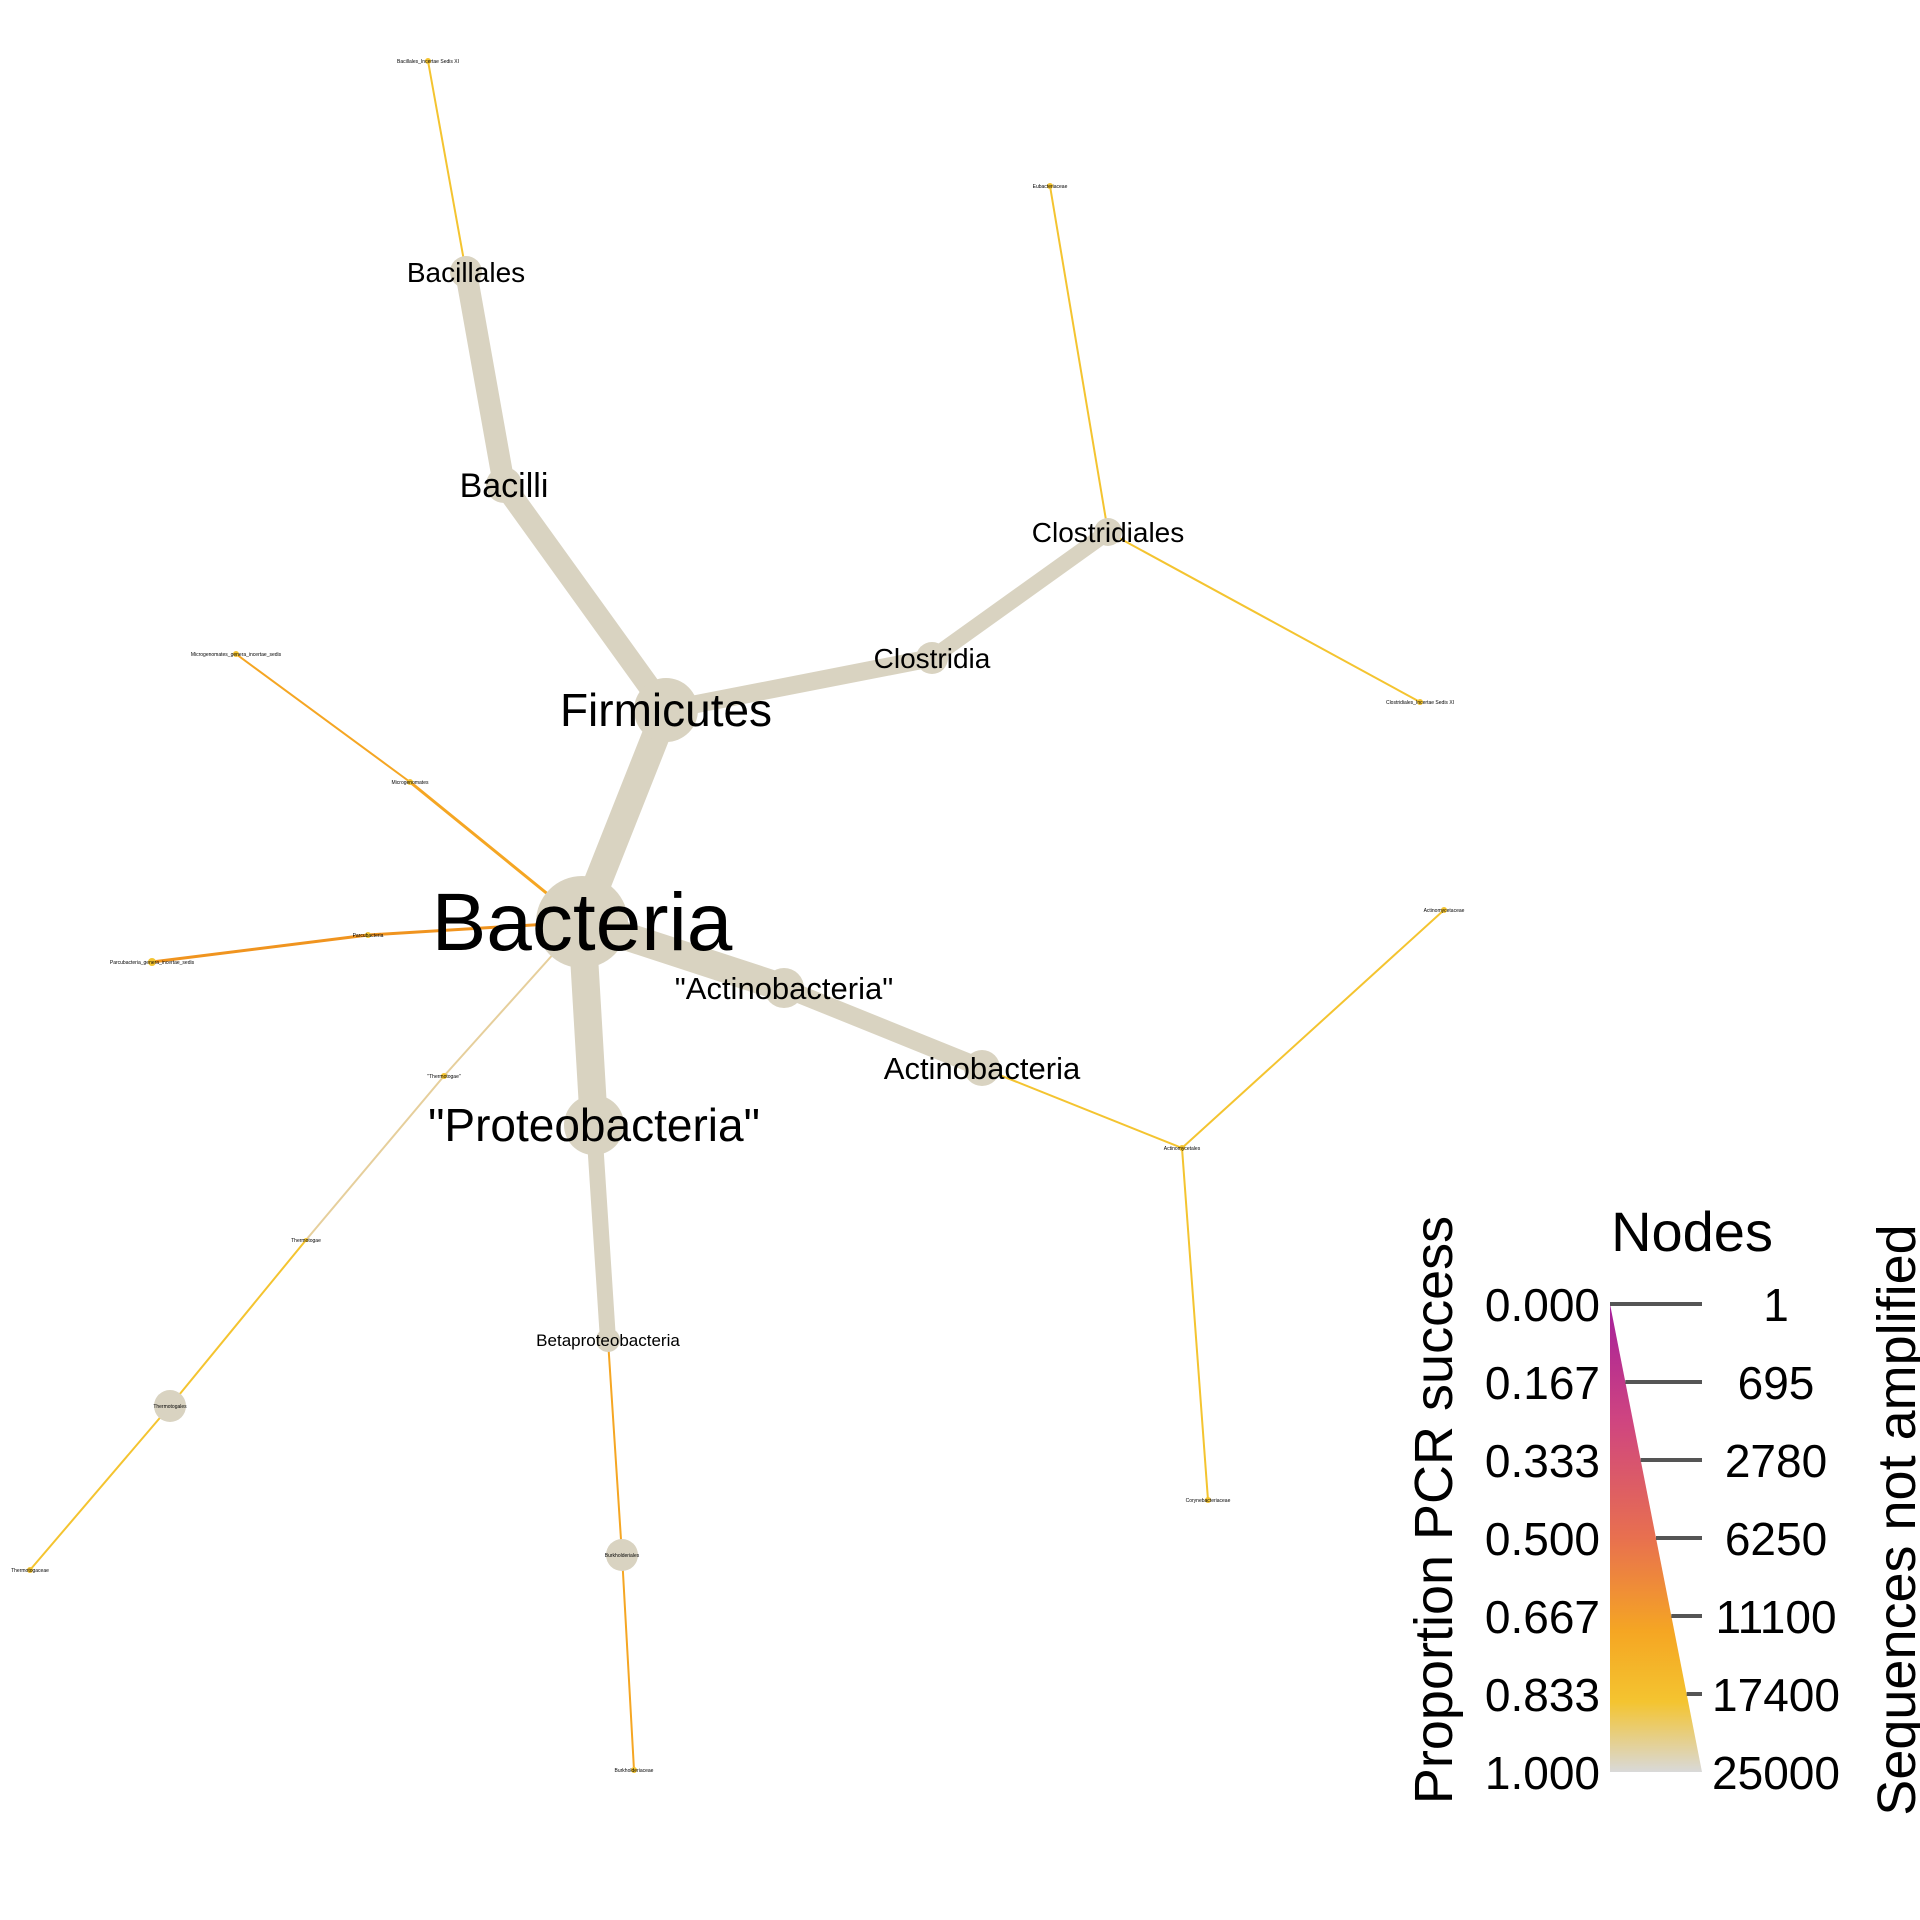 This screenshot has height=1920, width=1920. What do you see at coordinates (1020, 595) in the screenshot?
I see `edge-clostridia-to-clostridiales` at bounding box center [1020, 595].